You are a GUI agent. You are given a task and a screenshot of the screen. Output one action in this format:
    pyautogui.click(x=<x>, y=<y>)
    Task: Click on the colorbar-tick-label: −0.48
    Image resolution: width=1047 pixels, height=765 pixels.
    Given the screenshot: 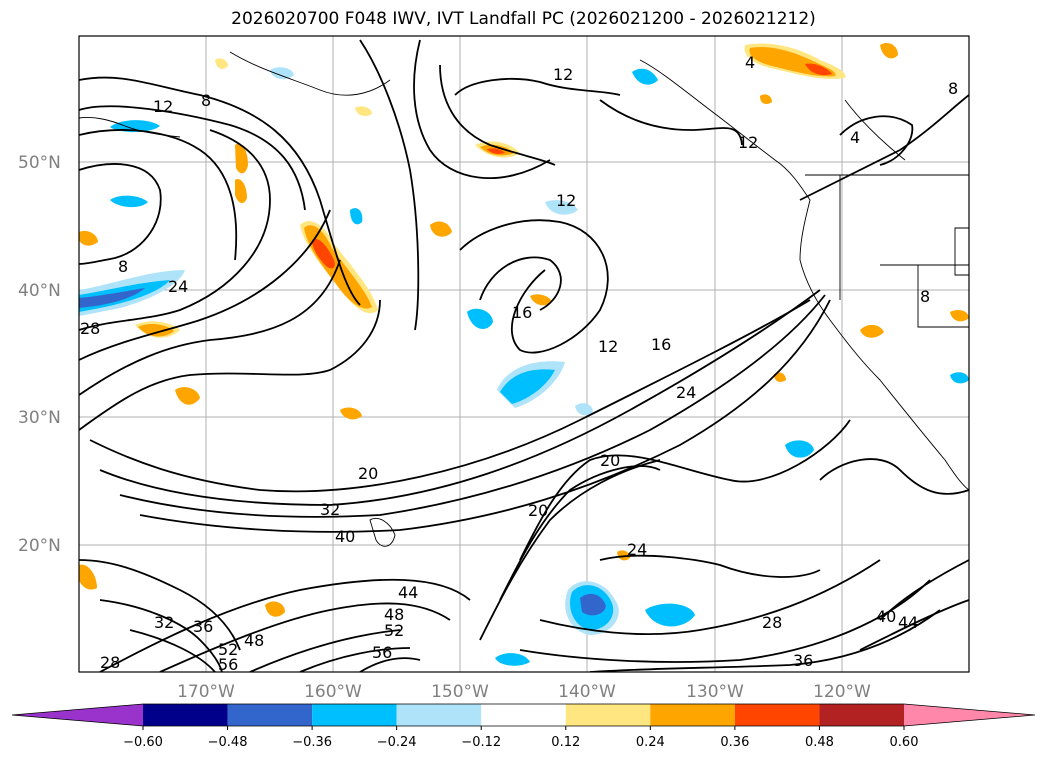 What is the action you would take?
    pyautogui.click(x=228, y=742)
    